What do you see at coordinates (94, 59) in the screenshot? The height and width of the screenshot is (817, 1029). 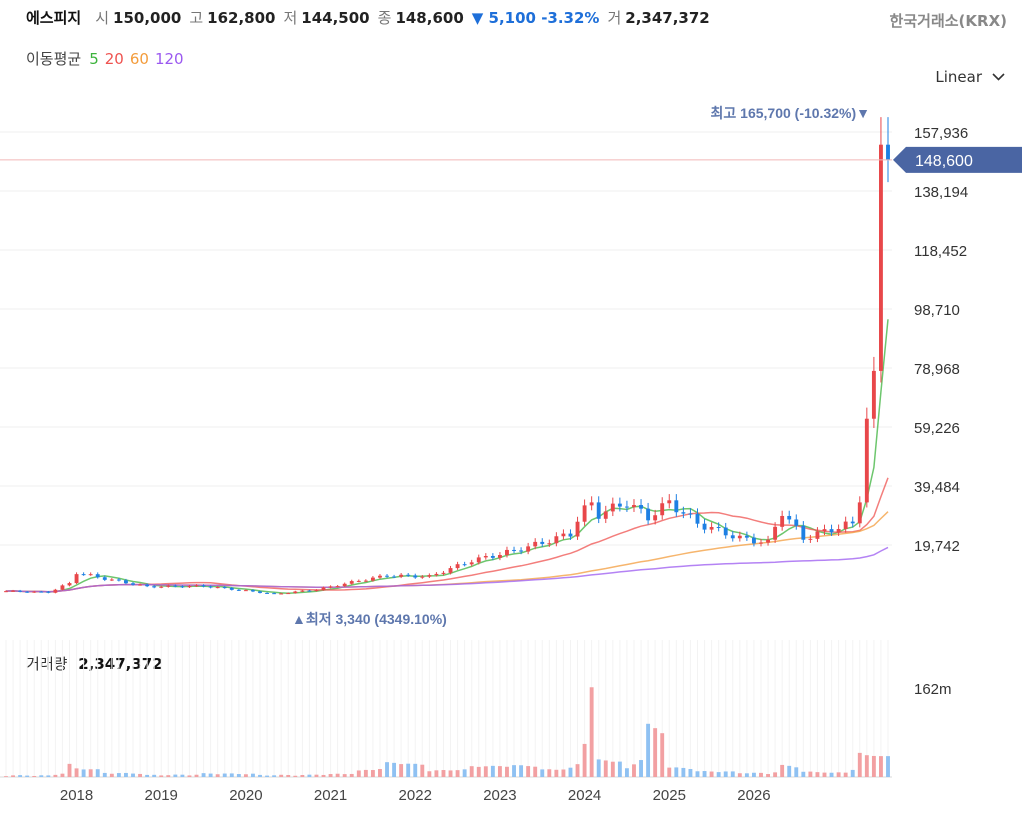 I see `ma-5-label: 5` at bounding box center [94, 59].